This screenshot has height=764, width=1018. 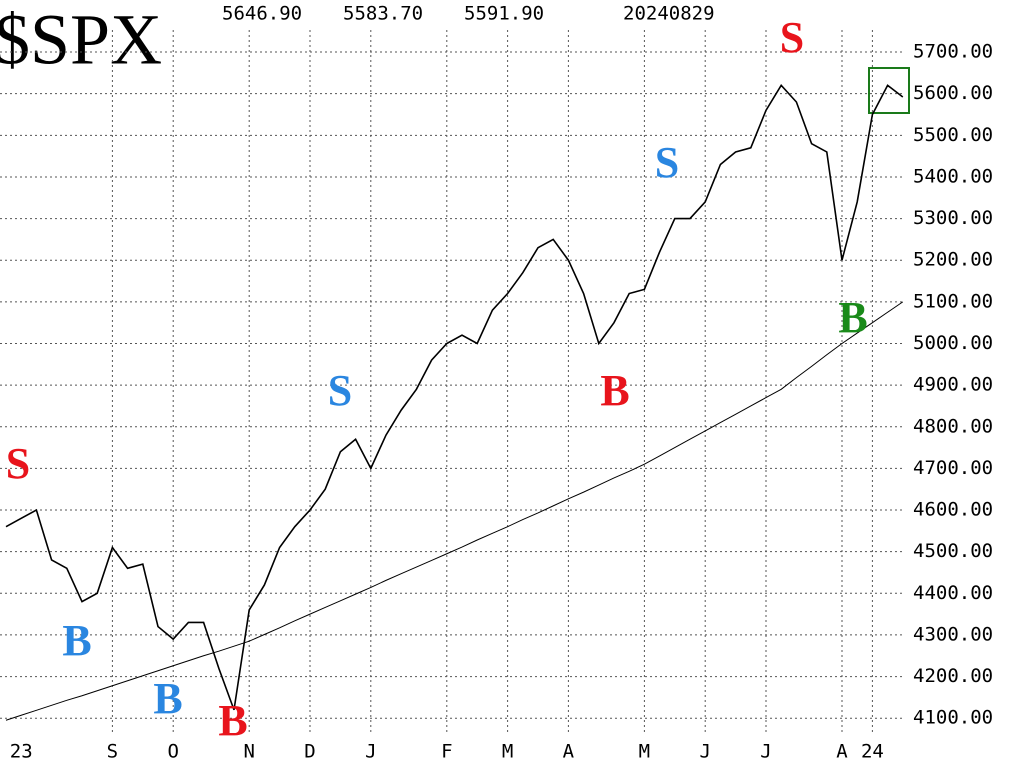 What do you see at coordinates (953, 260) in the screenshot?
I see `y-tick-label: 5200.00` at bounding box center [953, 260].